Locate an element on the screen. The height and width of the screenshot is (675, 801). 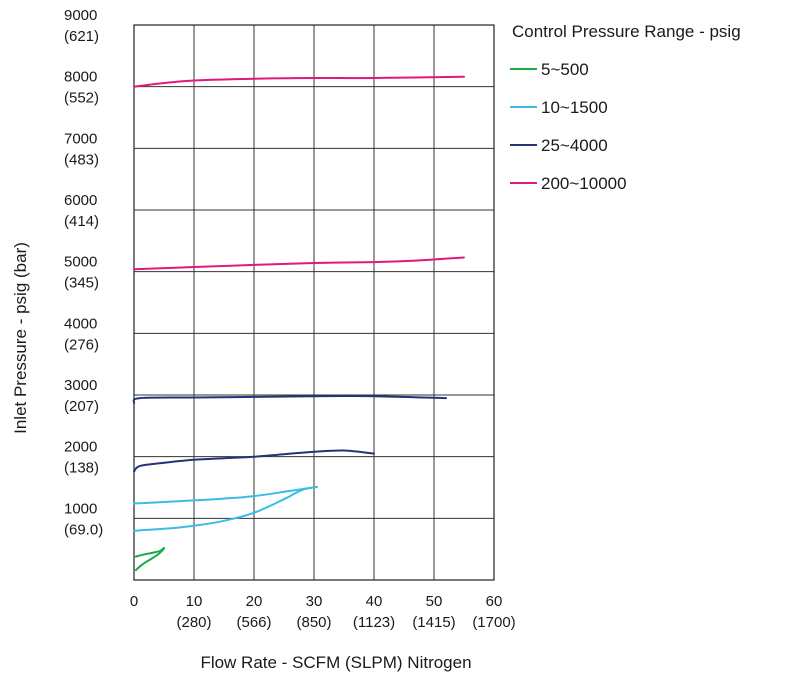
x-tick-label: 60 is located at coordinates (494, 601).